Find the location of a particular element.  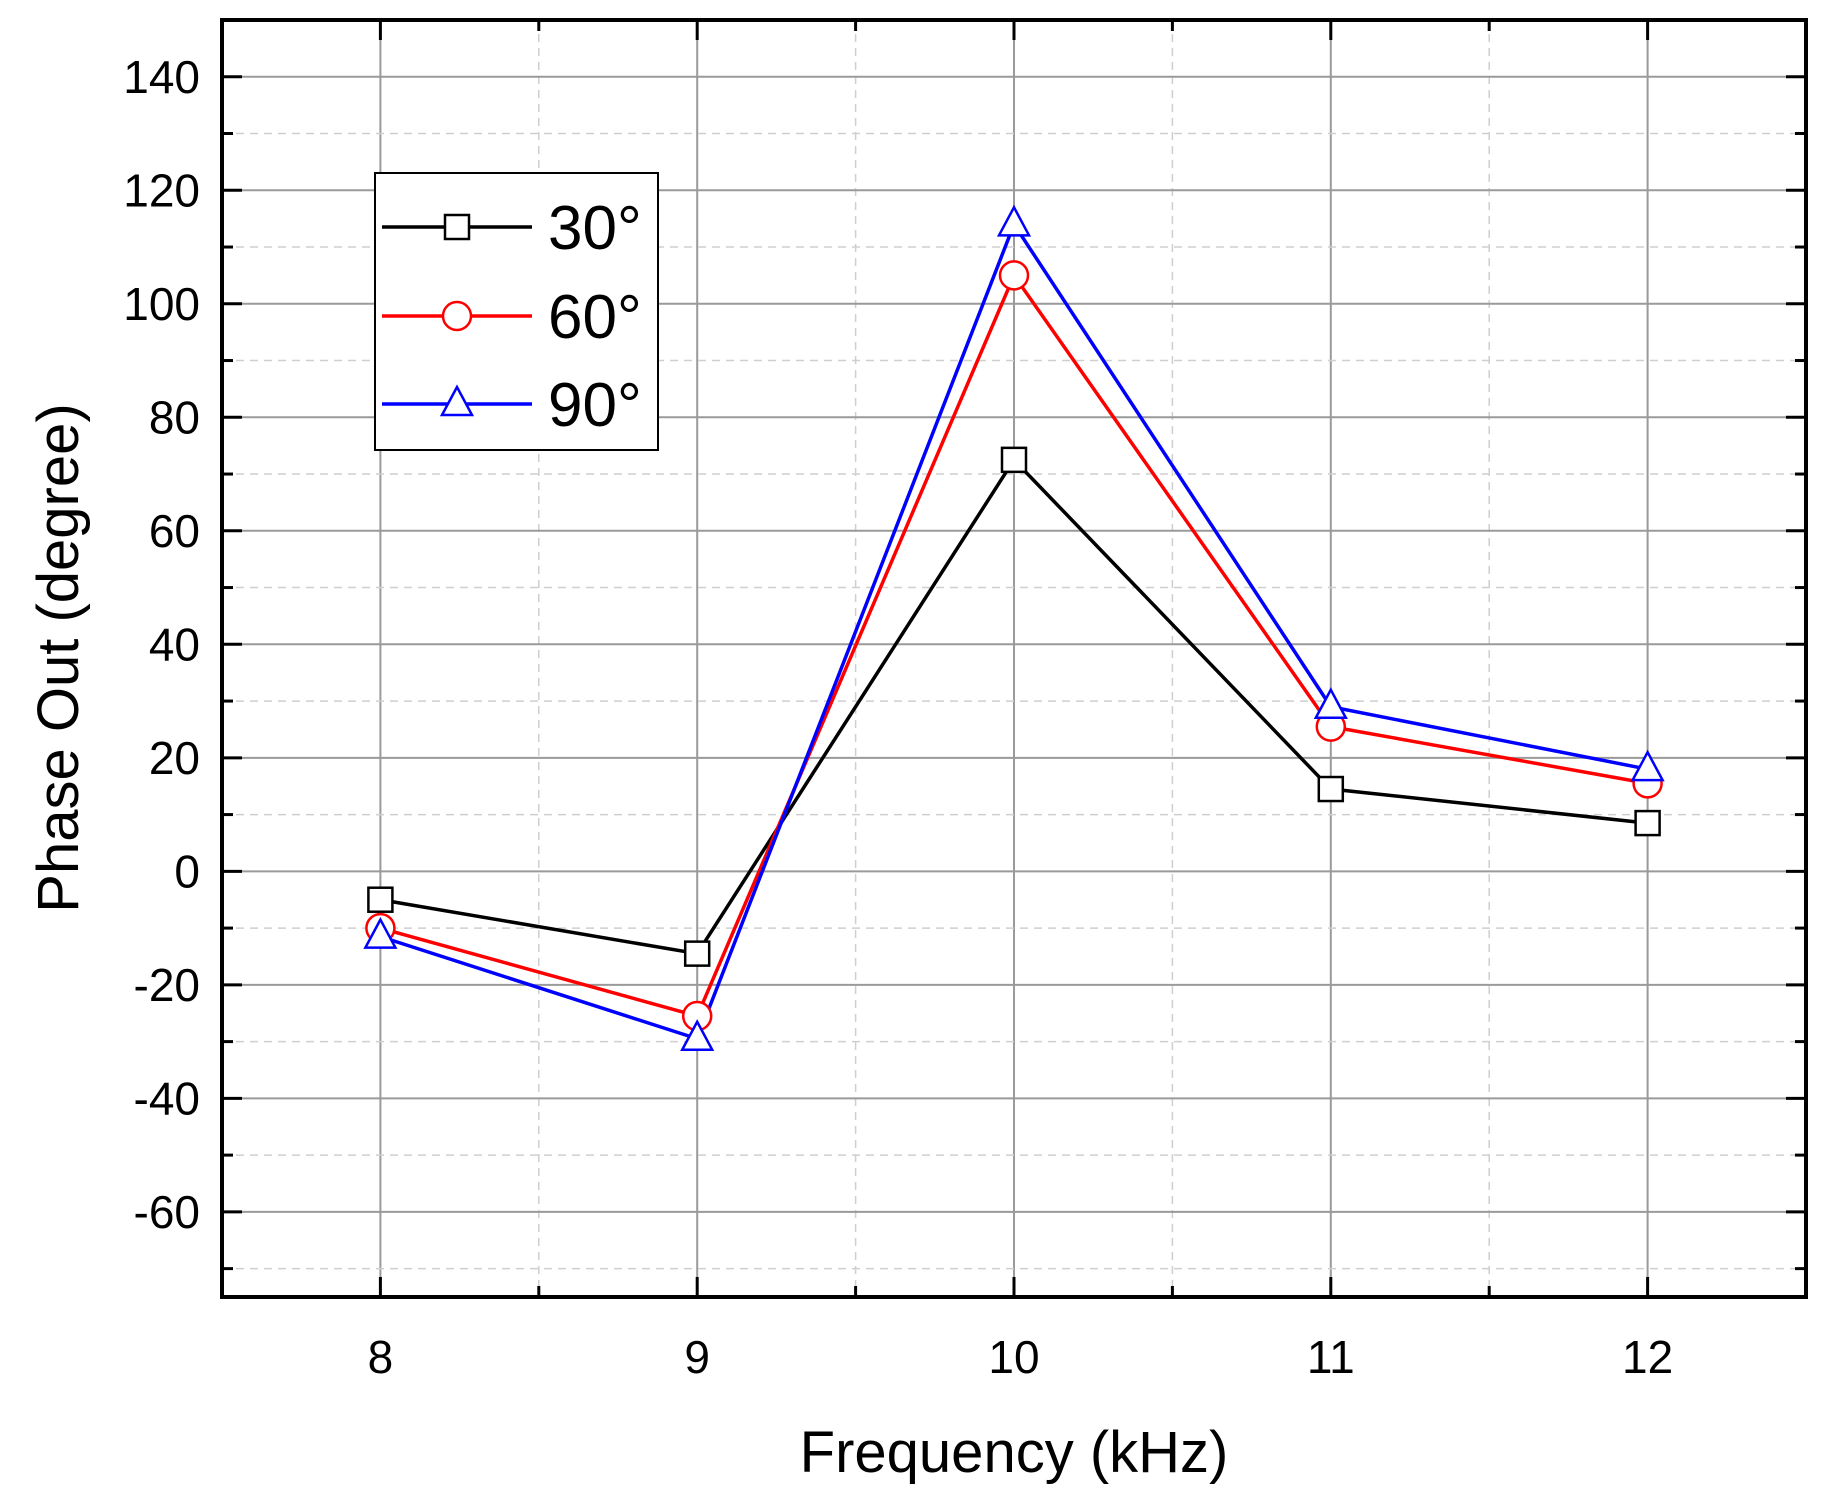

y-tick-label: 100 is located at coordinates (161, 304).